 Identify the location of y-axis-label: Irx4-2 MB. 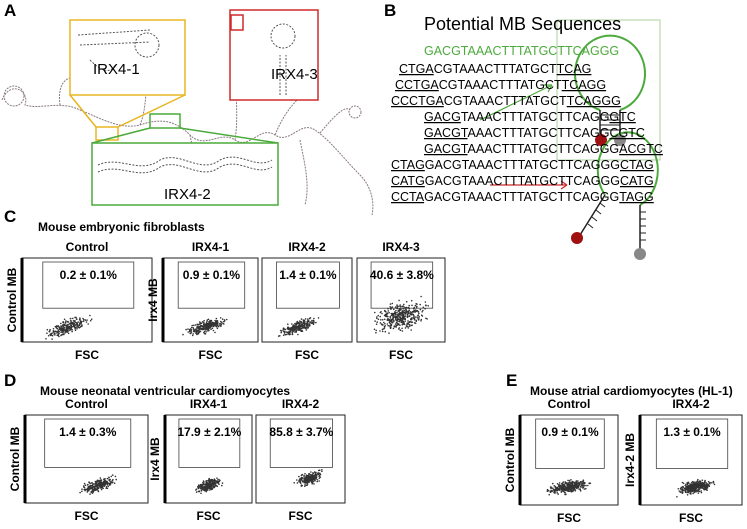
(630, 460).